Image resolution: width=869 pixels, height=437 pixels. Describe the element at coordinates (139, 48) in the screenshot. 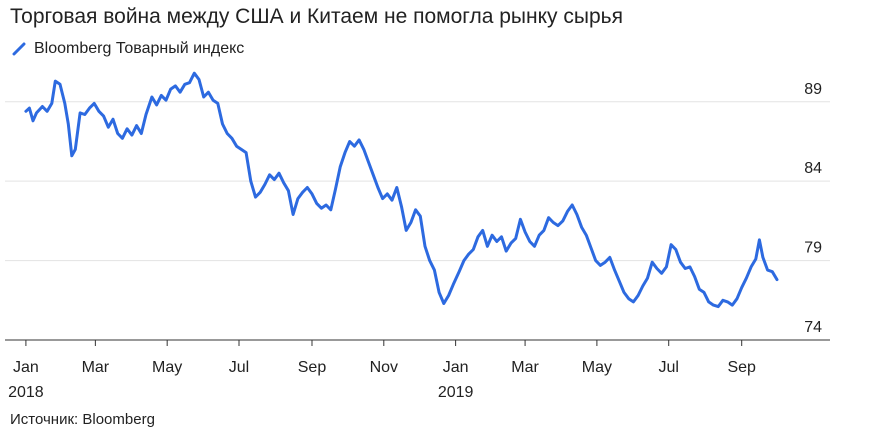

I see `legend-series-name: Bloomberg Товарный индекс` at that location.